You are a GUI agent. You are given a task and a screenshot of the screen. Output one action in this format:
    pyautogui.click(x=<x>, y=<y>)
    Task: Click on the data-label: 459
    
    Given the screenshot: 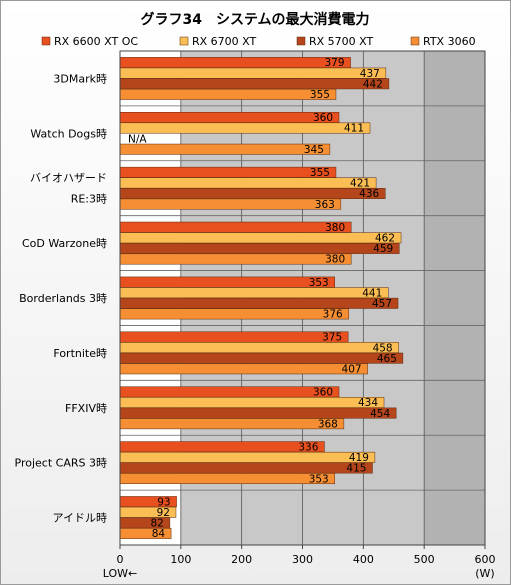 What is the action you would take?
    pyautogui.click(x=383, y=249)
    